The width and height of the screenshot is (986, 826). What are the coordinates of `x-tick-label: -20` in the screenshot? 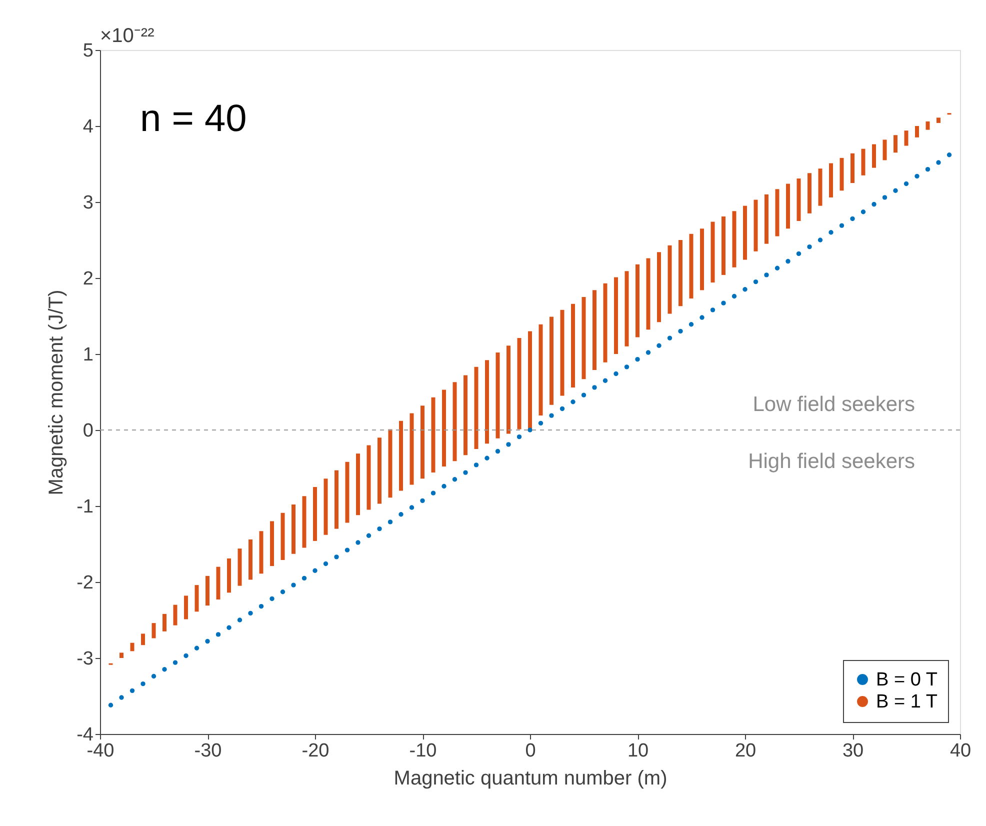 It's located at (316, 751).